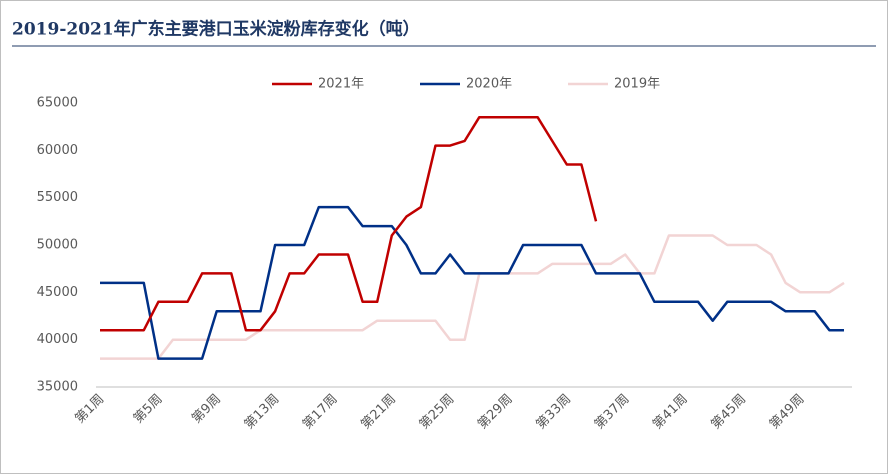  What do you see at coordinates (57, 387) in the screenshot?
I see `y-tick-label: 35000` at bounding box center [57, 387].